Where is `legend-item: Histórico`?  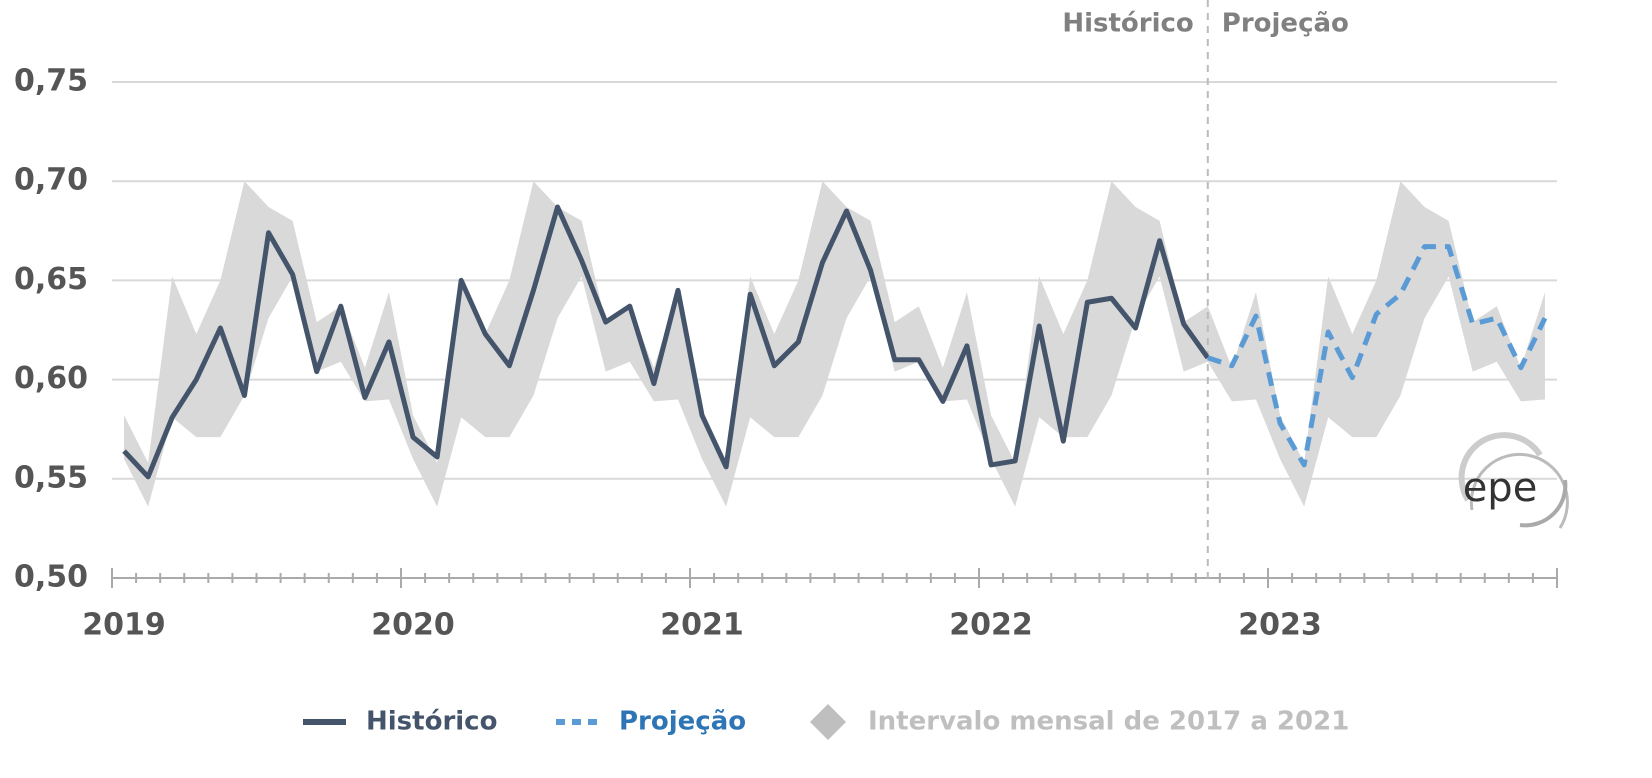 legend-item: Histórico is located at coordinates (400, 722).